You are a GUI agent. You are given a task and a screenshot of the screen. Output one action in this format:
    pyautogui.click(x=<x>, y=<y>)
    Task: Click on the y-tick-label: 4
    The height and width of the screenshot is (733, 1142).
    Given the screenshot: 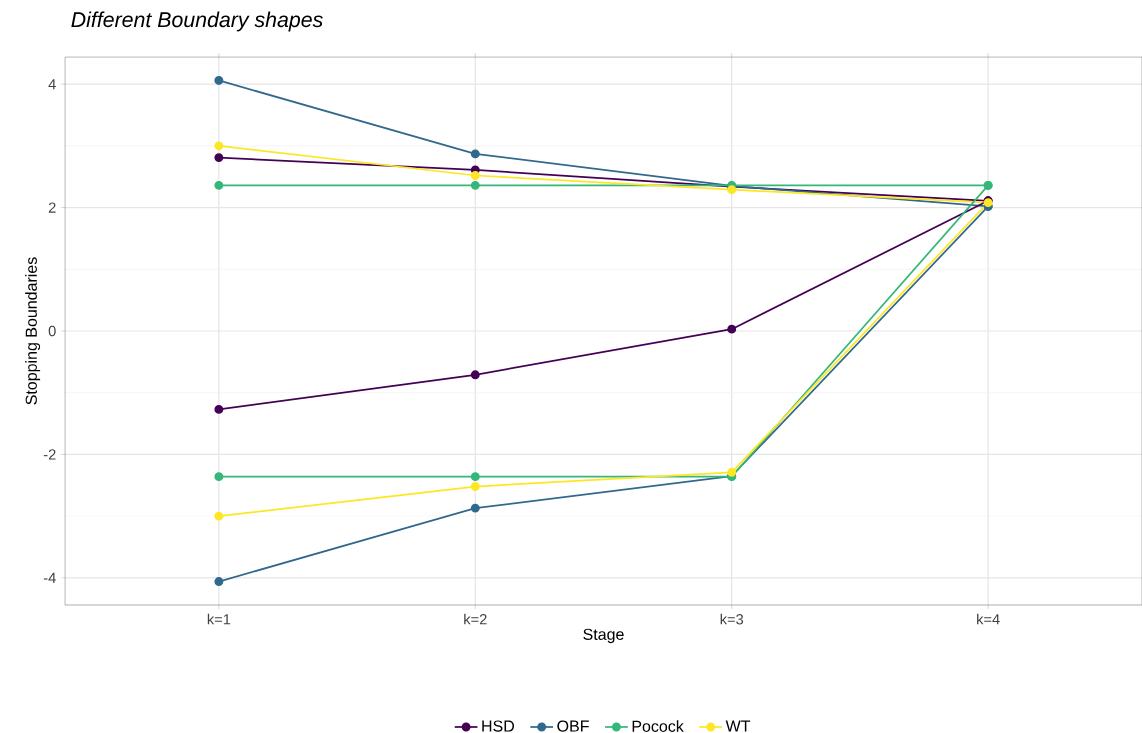 What is the action you would take?
    pyautogui.click(x=52, y=84)
    